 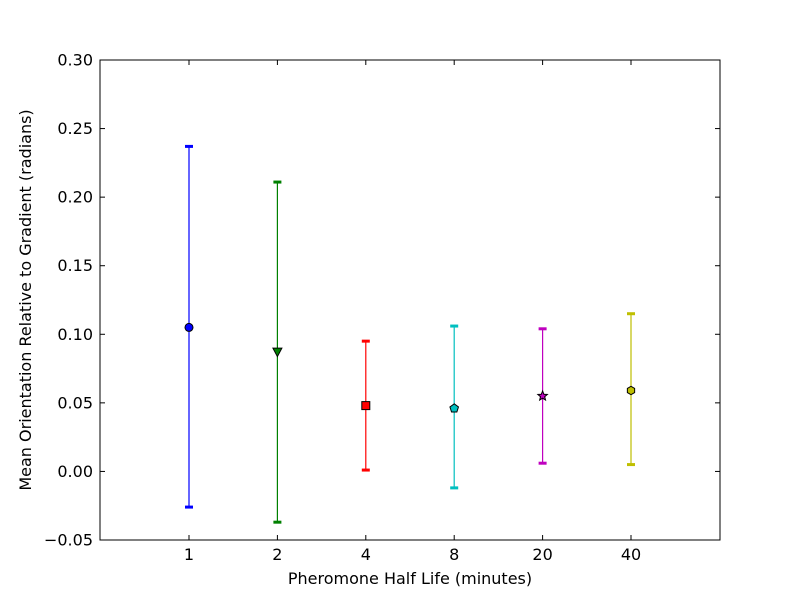 What do you see at coordinates (75, 334) in the screenshot?
I see `y-tick-label: 0.10` at bounding box center [75, 334].